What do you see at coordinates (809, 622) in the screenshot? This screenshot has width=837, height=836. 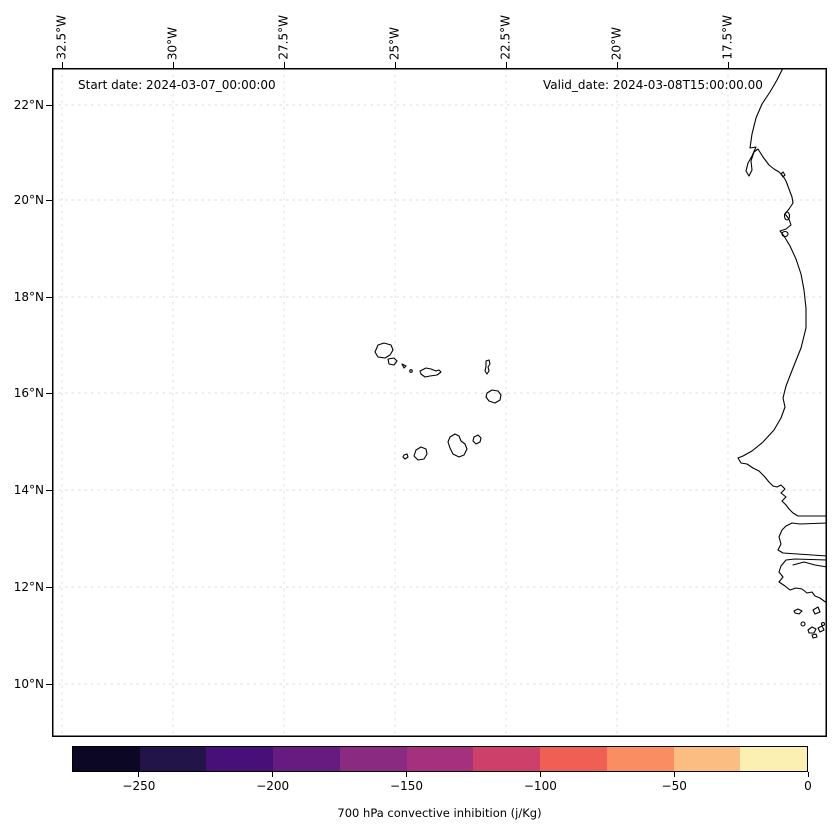 I see `bijagos-islands` at bounding box center [809, 622].